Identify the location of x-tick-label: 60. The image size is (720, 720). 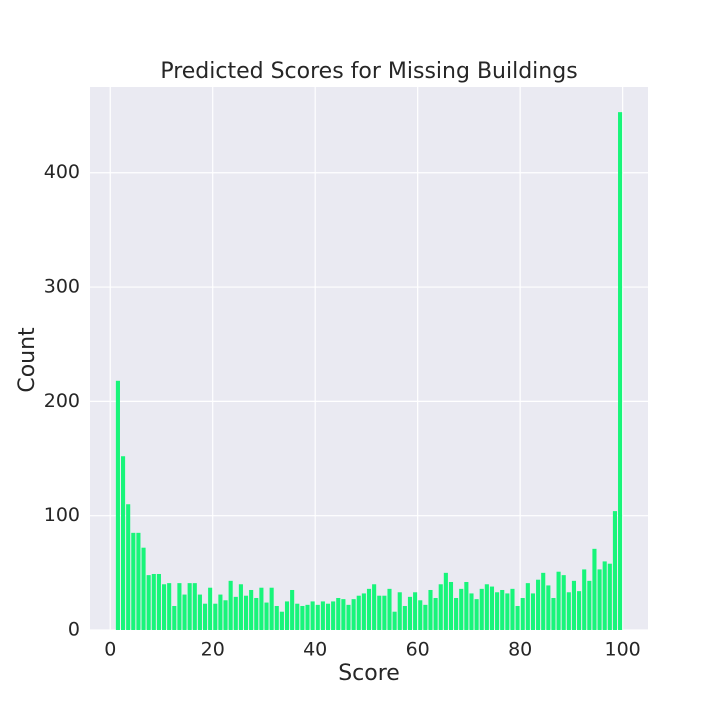
(418, 650).